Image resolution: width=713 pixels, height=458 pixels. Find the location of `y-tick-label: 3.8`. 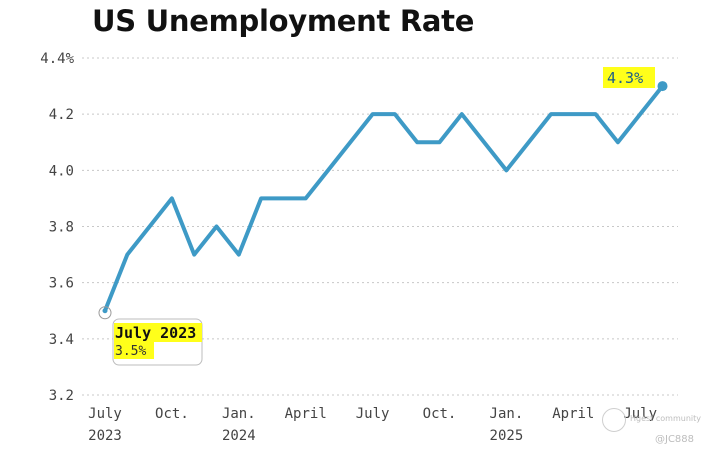

y-tick-label: 3.8 is located at coordinates (61, 228).